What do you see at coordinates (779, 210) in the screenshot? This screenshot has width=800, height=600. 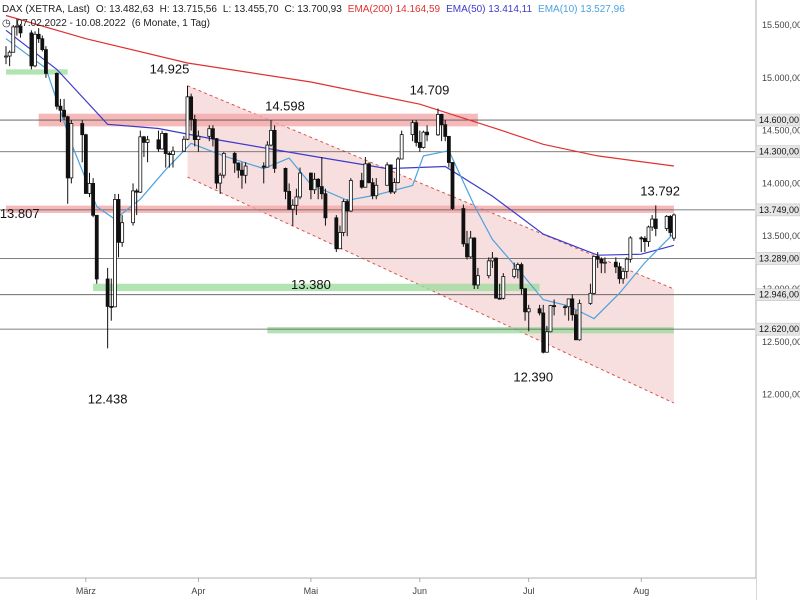 I see `level-tag-label-2: 13.749,00` at bounding box center [779, 210].